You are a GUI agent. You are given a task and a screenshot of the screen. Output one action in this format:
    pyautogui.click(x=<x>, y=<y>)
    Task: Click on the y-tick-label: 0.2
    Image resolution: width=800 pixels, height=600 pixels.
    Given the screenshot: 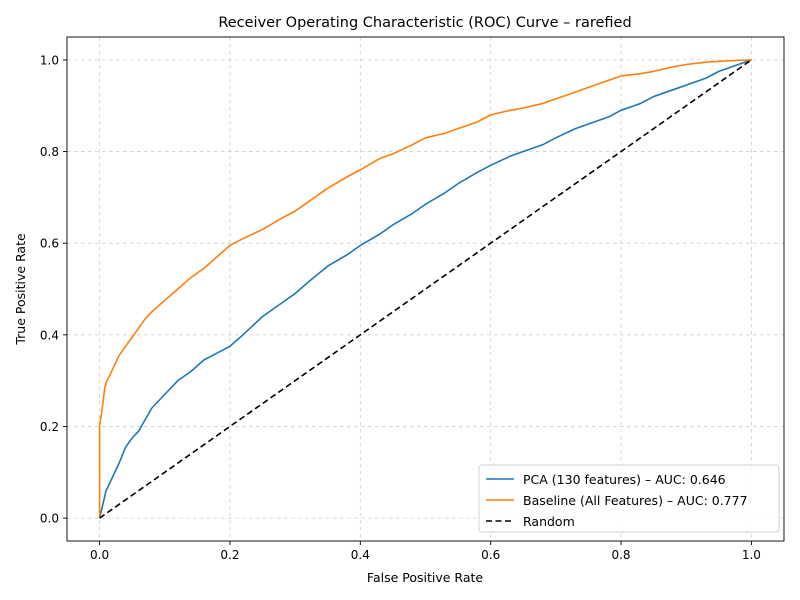 What is the action you would take?
    pyautogui.click(x=49, y=427)
    